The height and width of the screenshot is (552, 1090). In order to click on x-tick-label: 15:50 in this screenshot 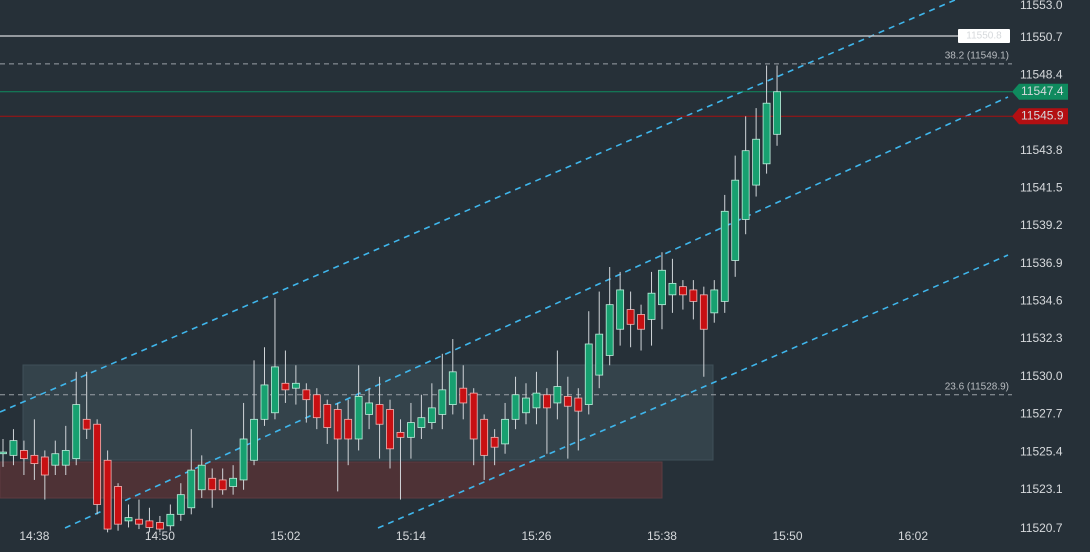, I will do `click(787, 536)`.